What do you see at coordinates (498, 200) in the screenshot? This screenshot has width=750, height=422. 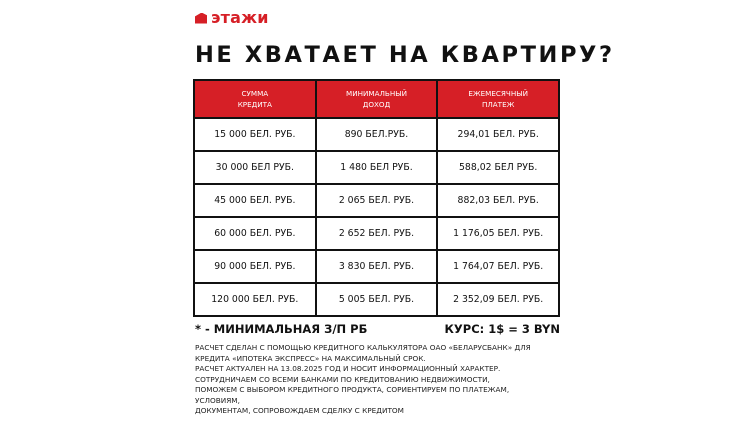 I see `monthly-payment-cell: 882,03 БЕЛ. РУБ.` at bounding box center [498, 200].